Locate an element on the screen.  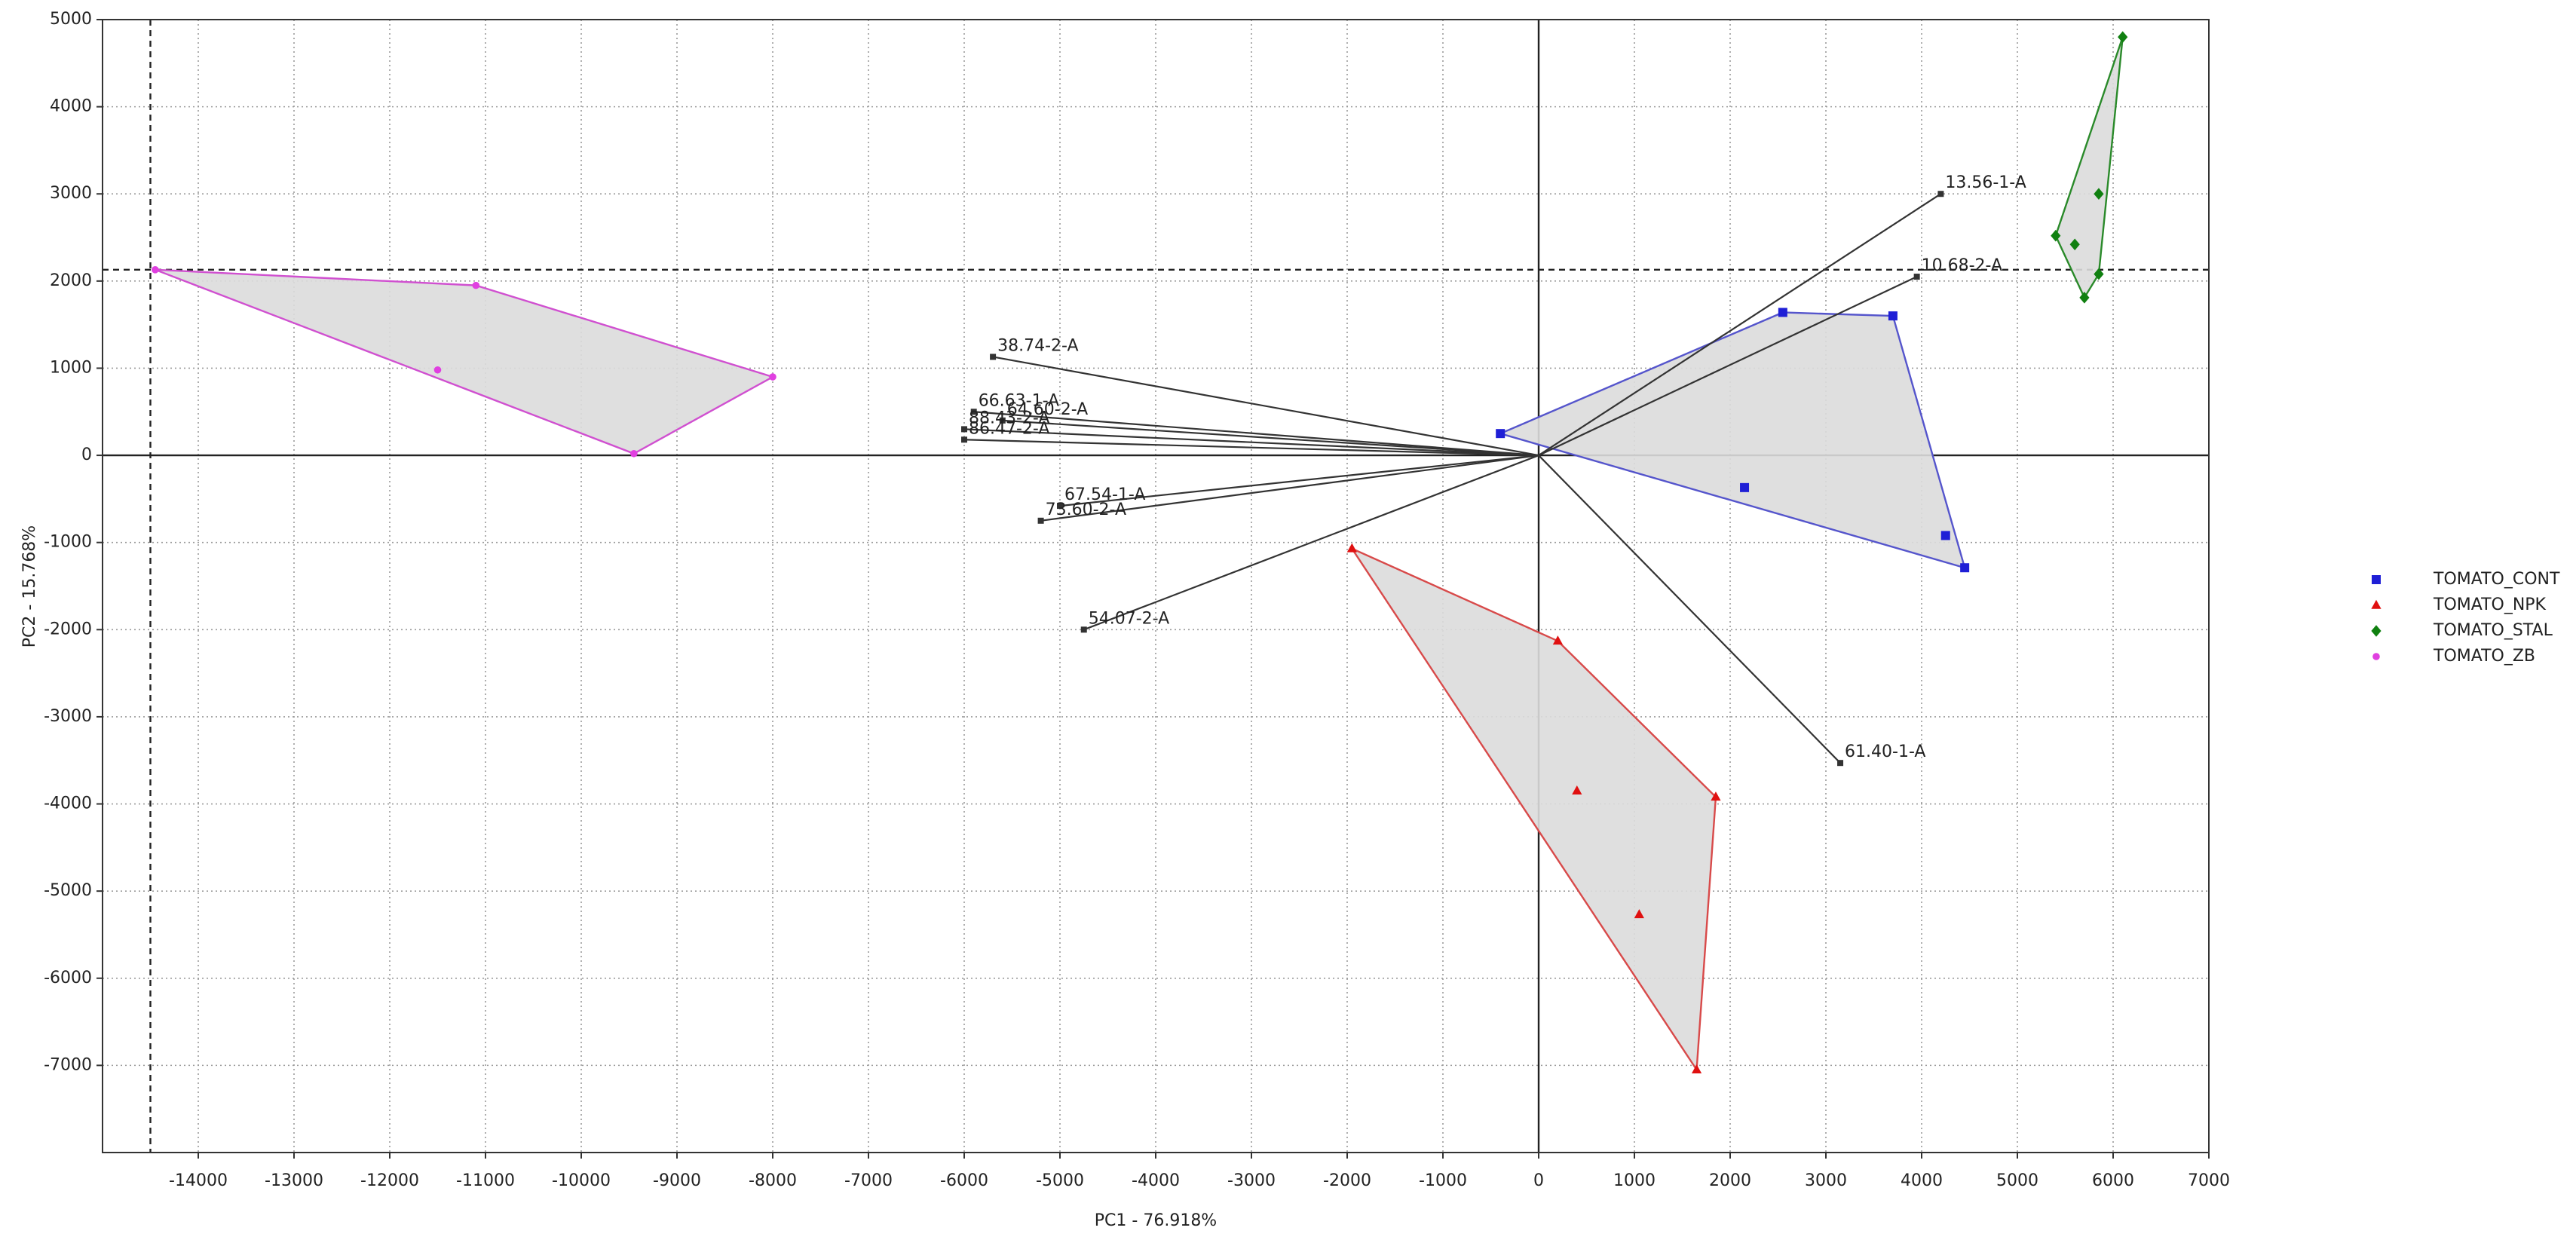
y-tick-label: -6000 is located at coordinates (68, 978).